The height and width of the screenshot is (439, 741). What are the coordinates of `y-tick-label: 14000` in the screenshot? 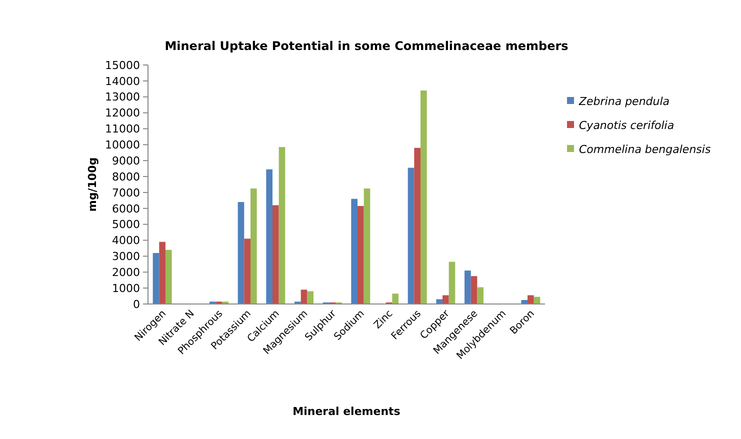 It's located at (122, 81).